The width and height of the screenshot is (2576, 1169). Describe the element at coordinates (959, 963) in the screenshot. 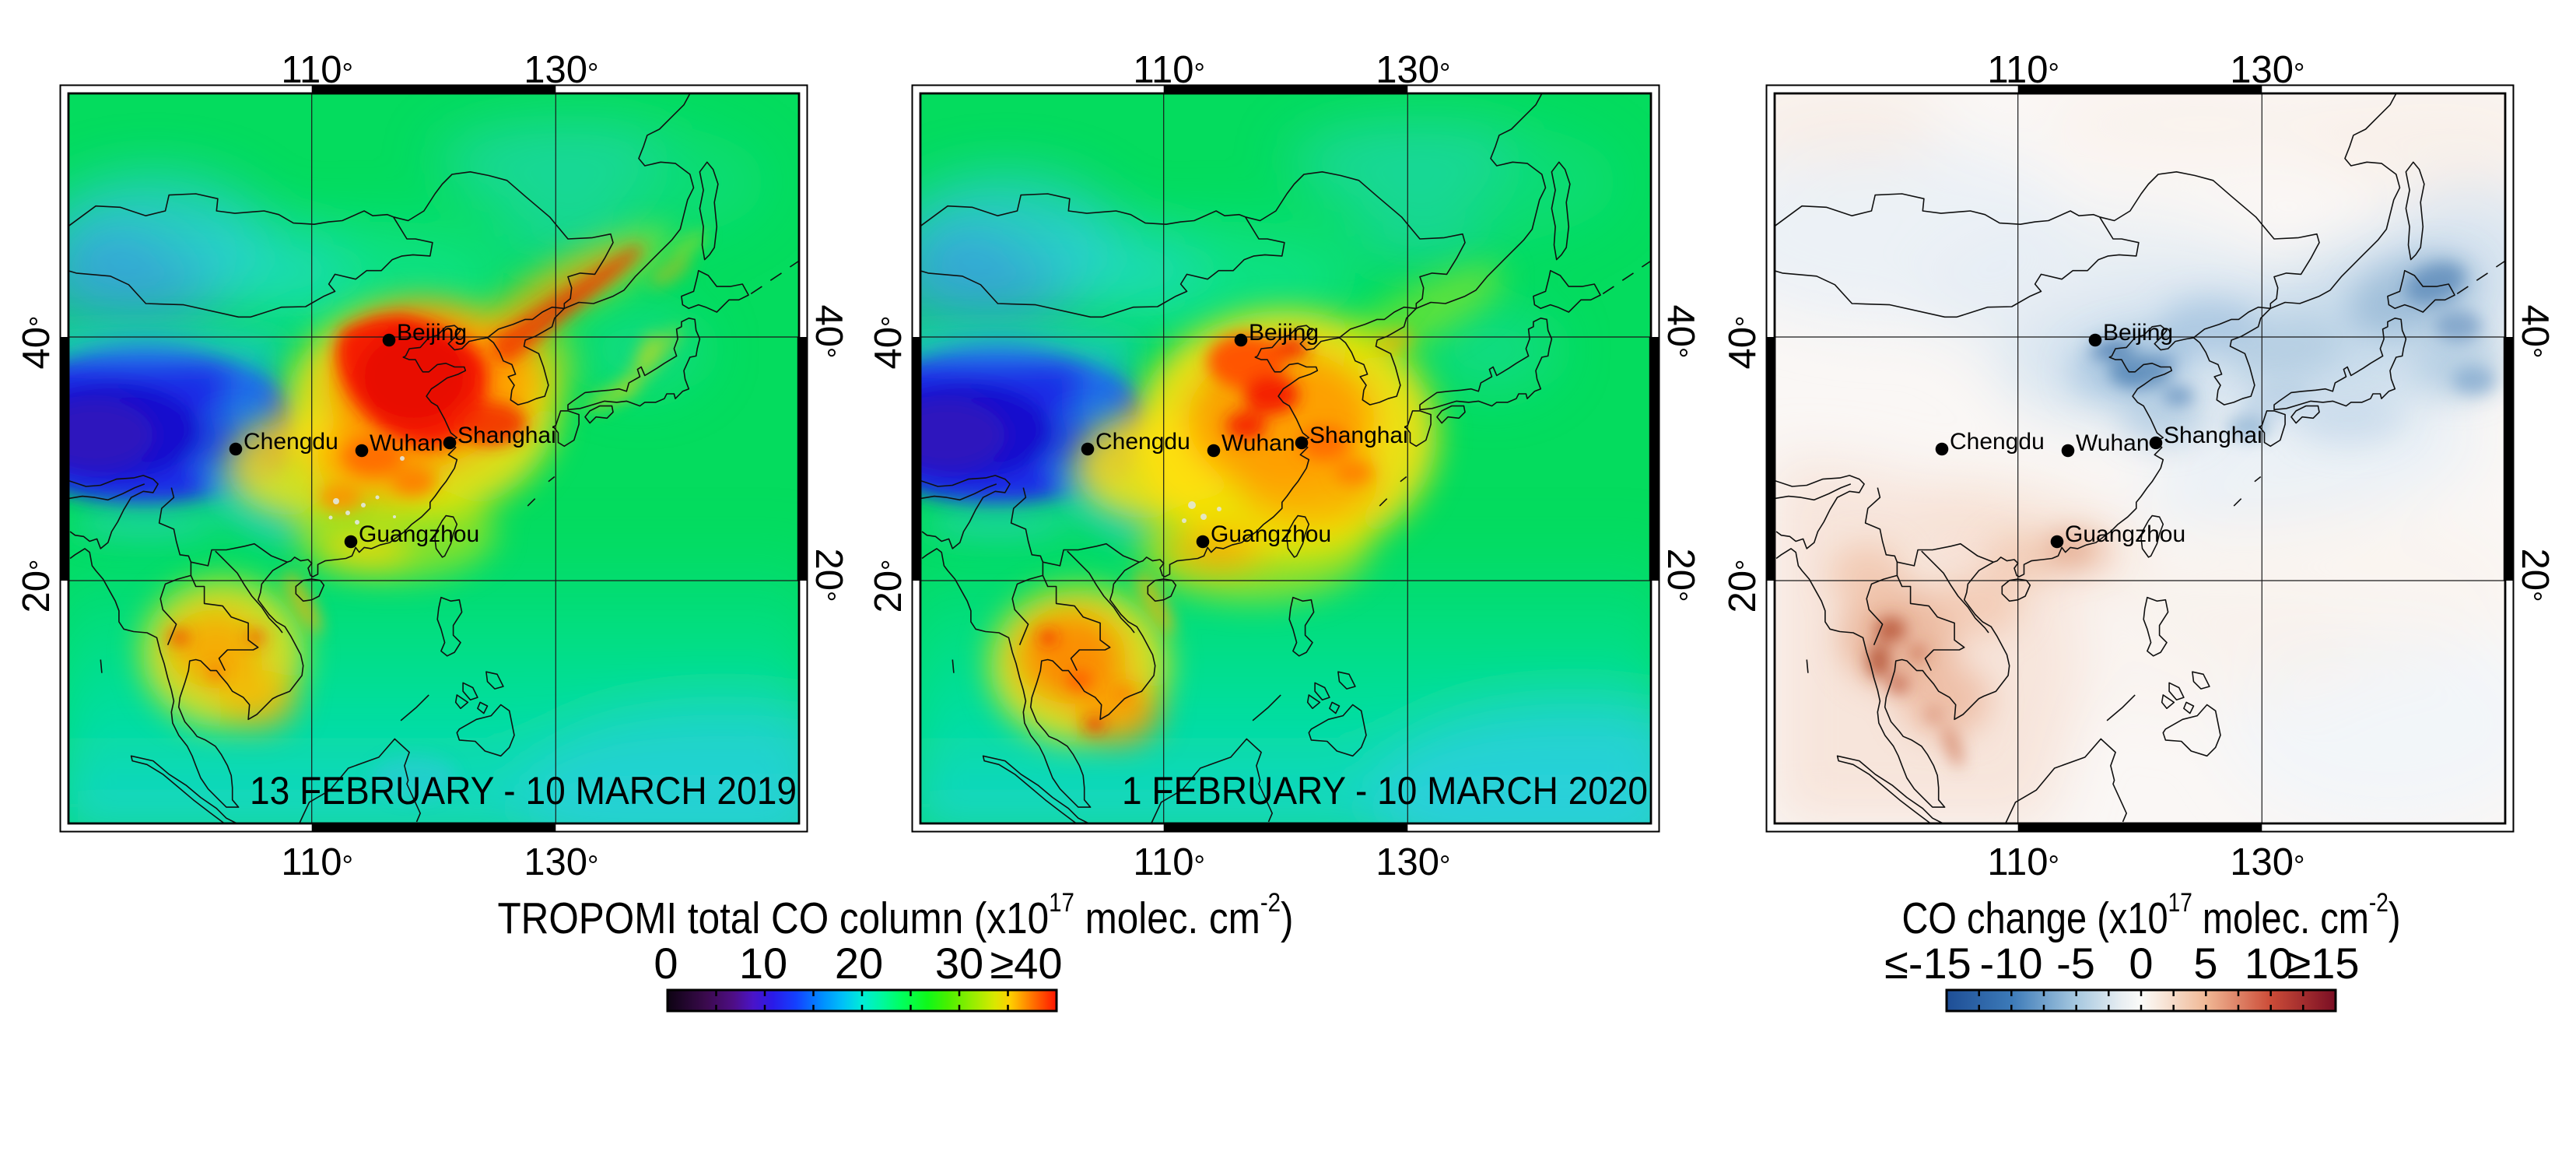

I see `svg-text: 30` at that location.